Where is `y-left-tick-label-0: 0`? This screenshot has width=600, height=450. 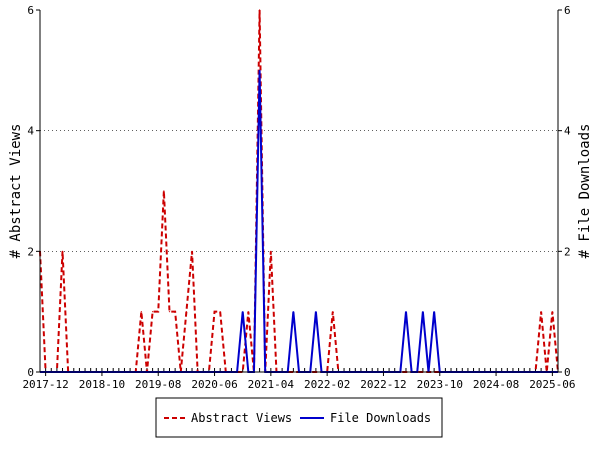
y-left-tick-label-0: 0 is located at coordinates (30, 372).